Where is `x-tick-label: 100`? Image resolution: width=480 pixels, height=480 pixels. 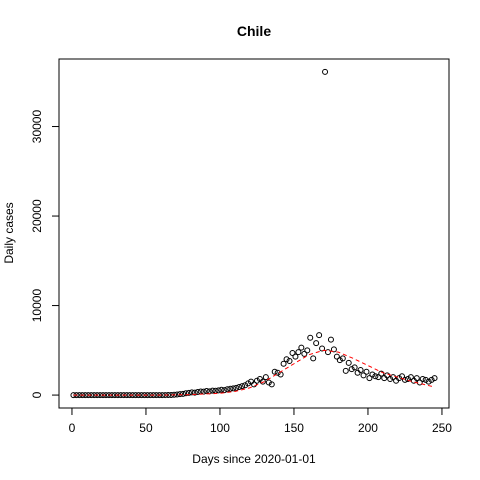 x-tick-label: 100 is located at coordinates (220, 428).